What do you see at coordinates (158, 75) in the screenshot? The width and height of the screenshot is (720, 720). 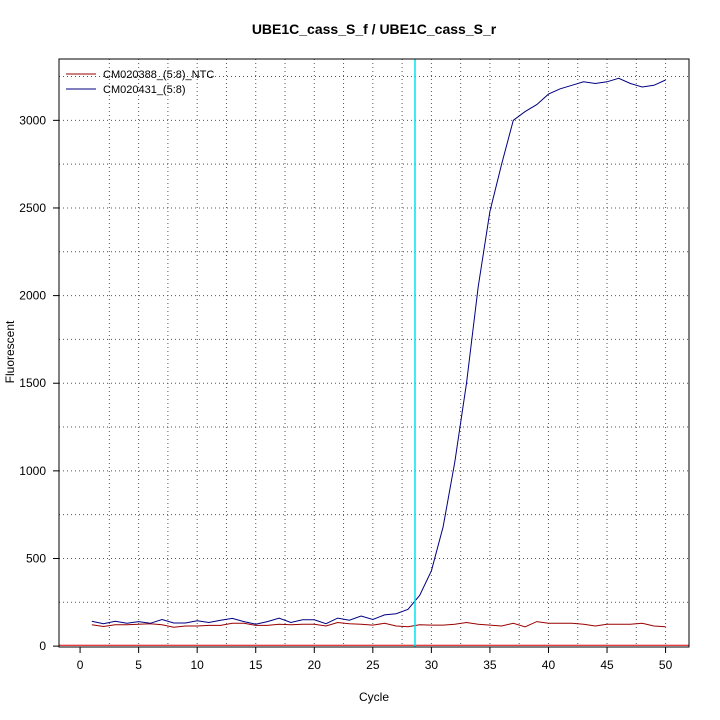 I see `legend-label-1: CM020388_(5:8)_NTC` at bounding box center [158, 75].